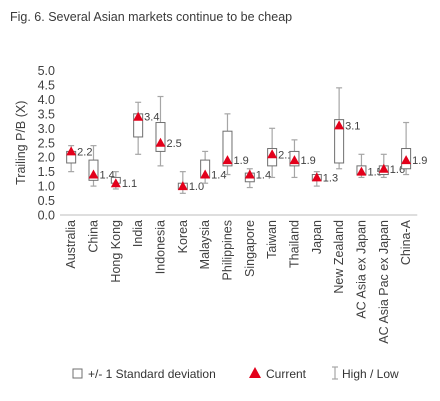 This screenshot has width=440, height=401. What do you see at coordinates (330, 178) in the screenshot?
I see `data-label: 1.3` at bounding box center [330, 178].